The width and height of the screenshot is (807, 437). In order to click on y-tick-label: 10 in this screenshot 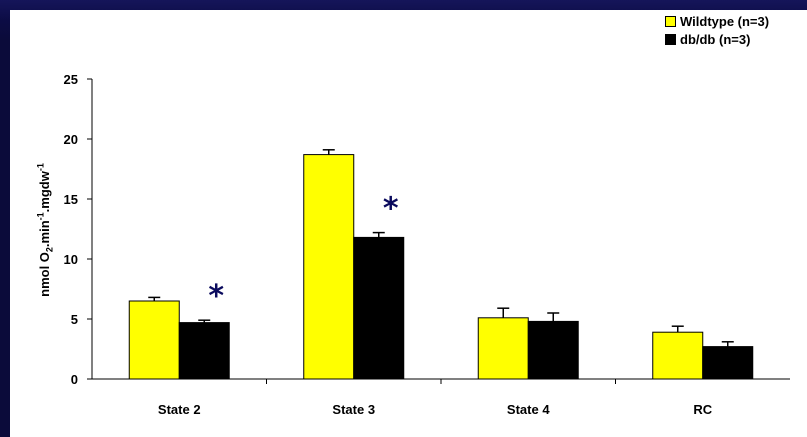, I will do `click(71, 259)`.